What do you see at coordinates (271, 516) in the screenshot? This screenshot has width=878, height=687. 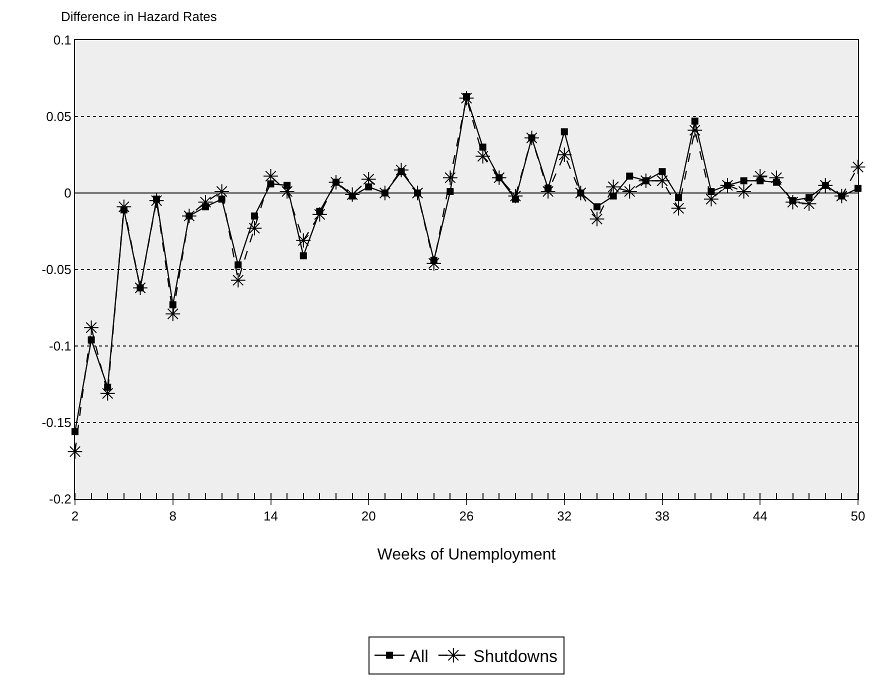 I see `x-tick-label: 14` at bounding box center [271, 516].